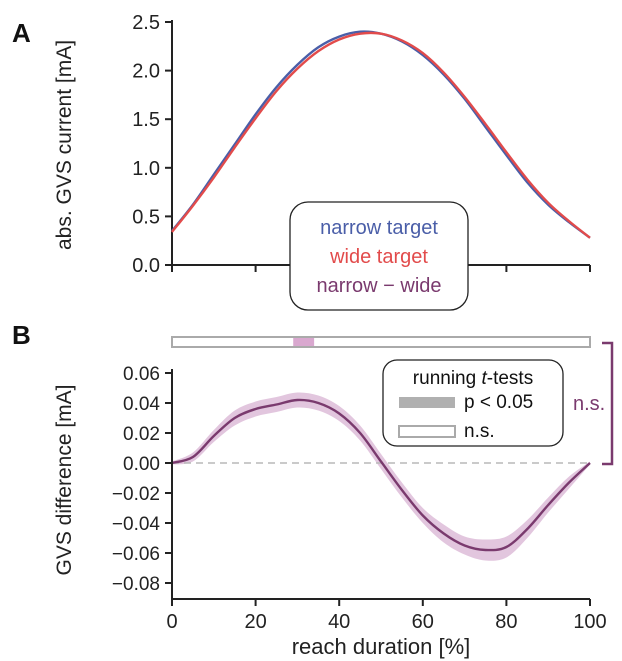  I want to click on legend-entry-ns: n.s., so click(479, 431).